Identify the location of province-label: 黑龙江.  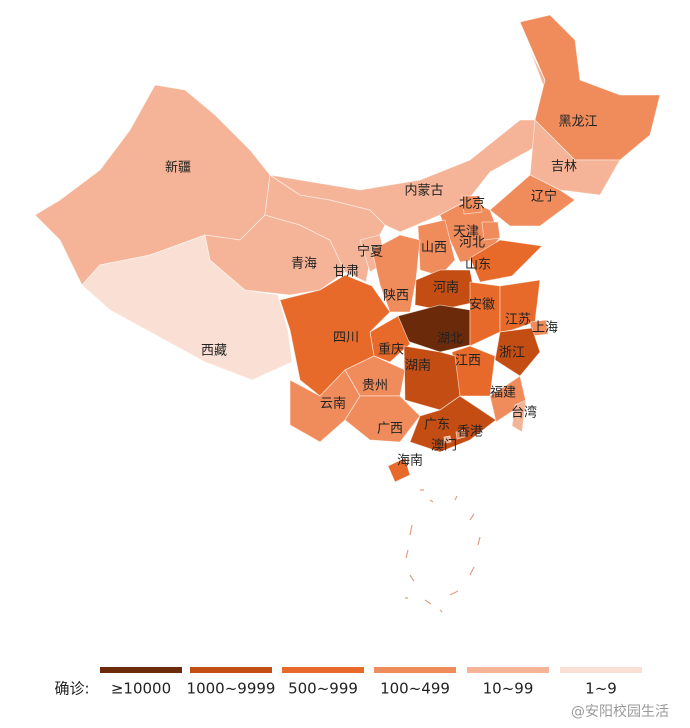
(577, 122).